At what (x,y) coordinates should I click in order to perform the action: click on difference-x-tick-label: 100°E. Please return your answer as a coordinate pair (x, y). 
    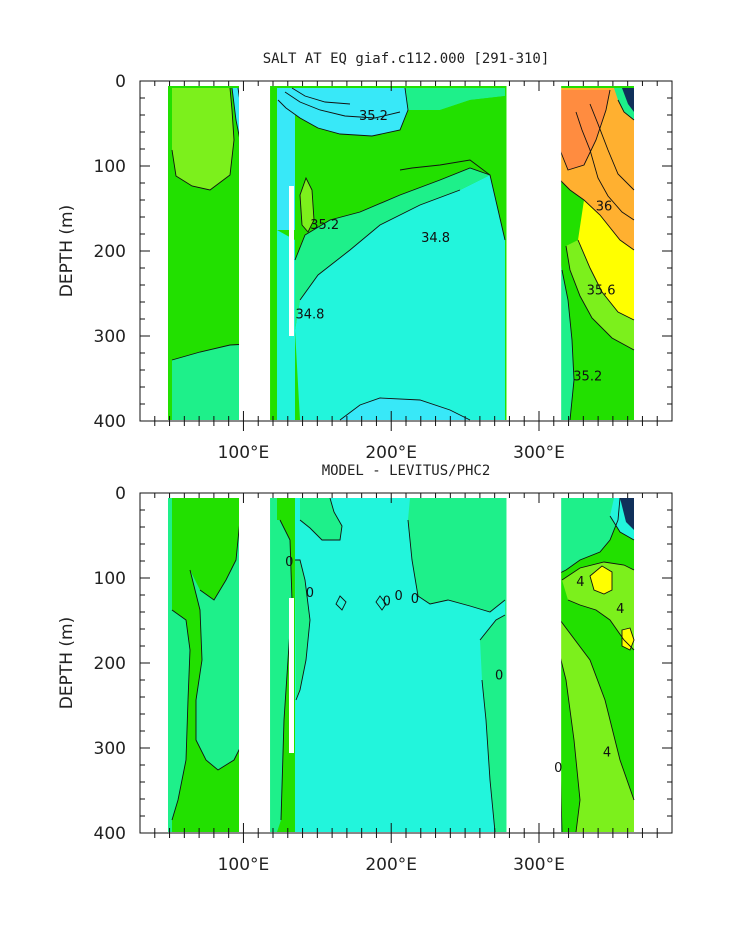
    Looking at the image, I should click on (244, 865).